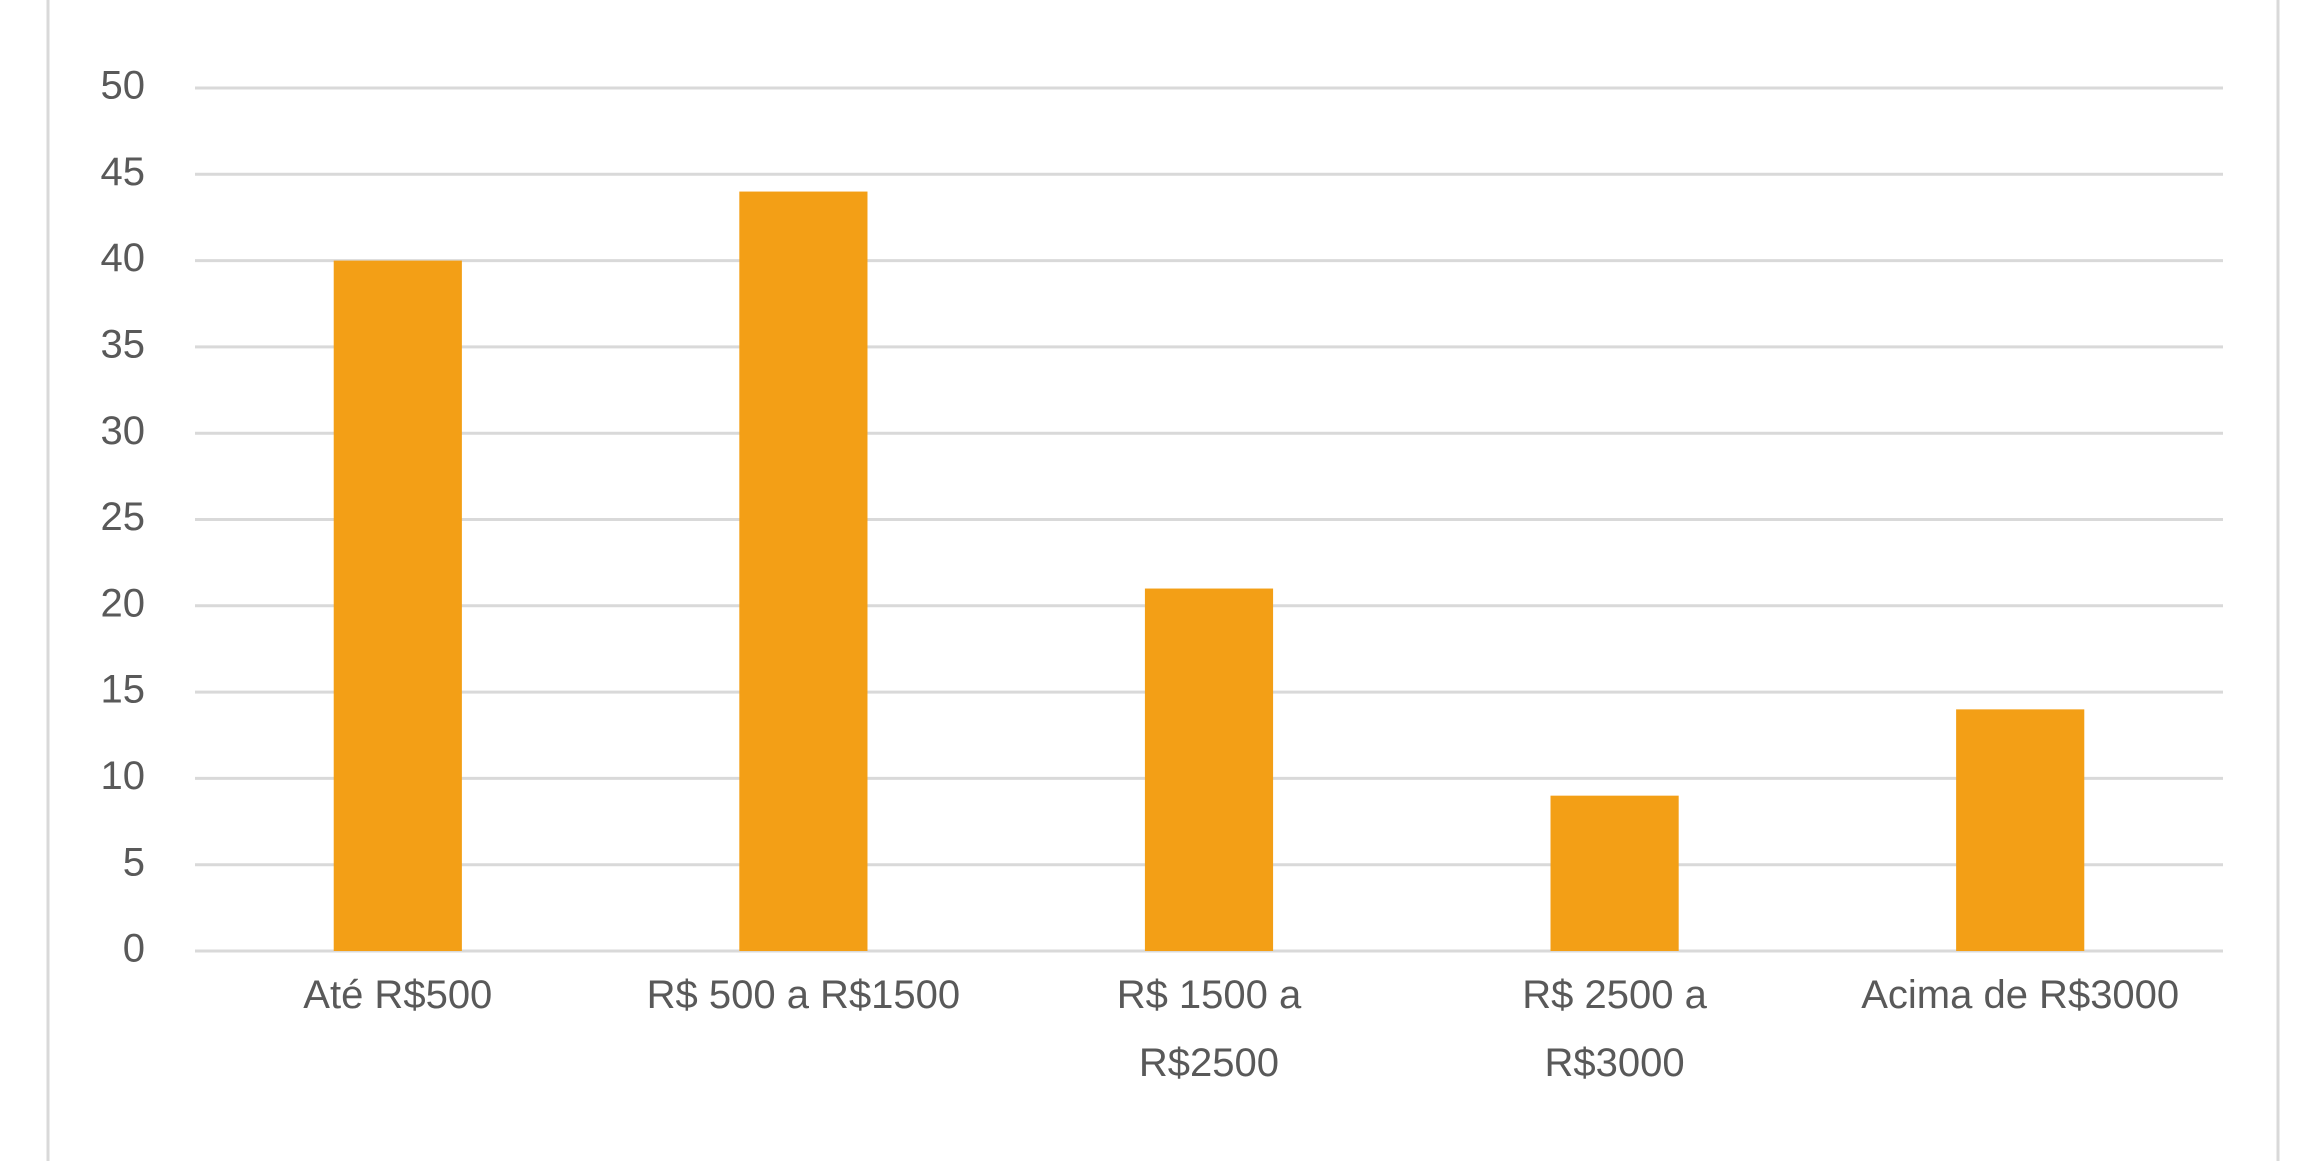 The width and height of the screenshot is (2301, 1161). I want to click on y-tick-label: 5, so click(134, 862).